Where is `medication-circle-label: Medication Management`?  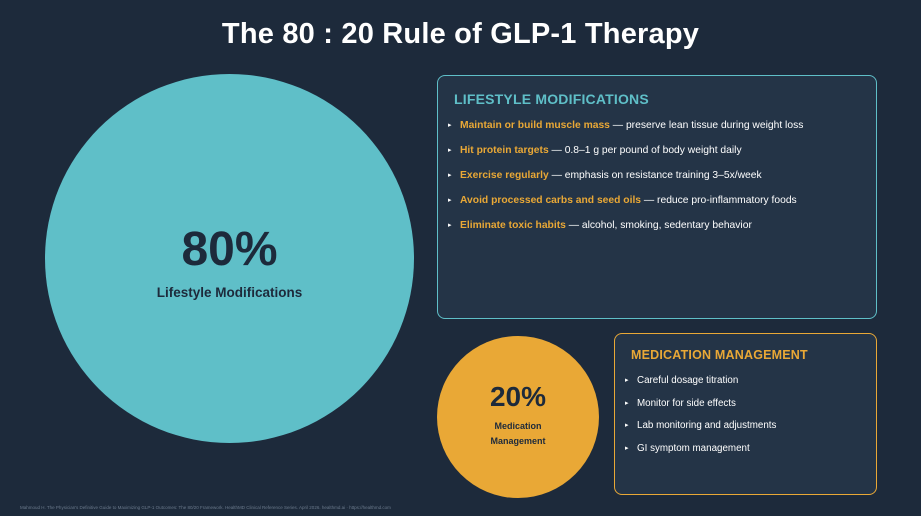
medication-circle-label: Medication Management is located at coordinates (518, 434).